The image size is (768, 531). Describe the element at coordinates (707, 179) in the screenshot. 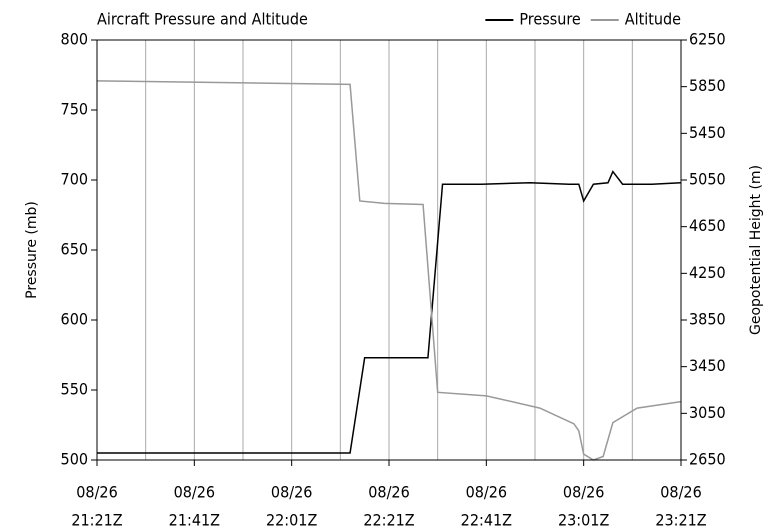

I see `y2-tick-label: 5050` at that location.